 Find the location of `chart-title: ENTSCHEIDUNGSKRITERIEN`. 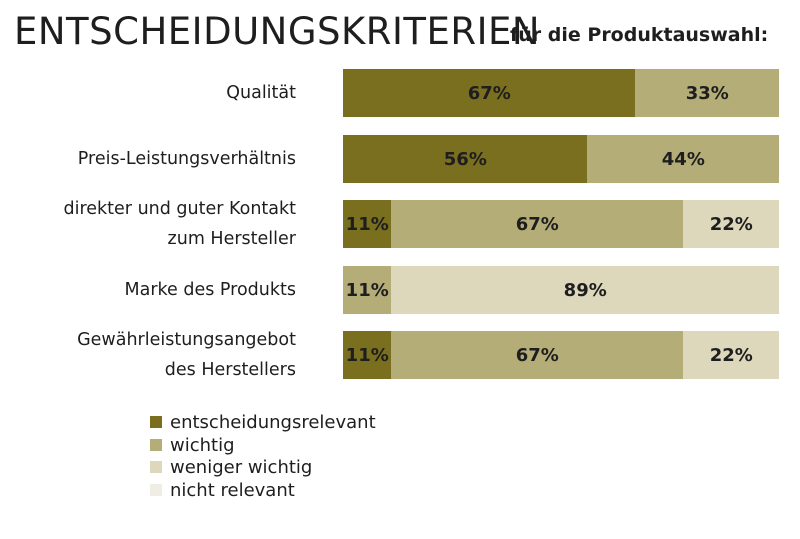

chart-title: ENTSCHEIDUNGSKRITERIEN is located at coordinates (277, 31).